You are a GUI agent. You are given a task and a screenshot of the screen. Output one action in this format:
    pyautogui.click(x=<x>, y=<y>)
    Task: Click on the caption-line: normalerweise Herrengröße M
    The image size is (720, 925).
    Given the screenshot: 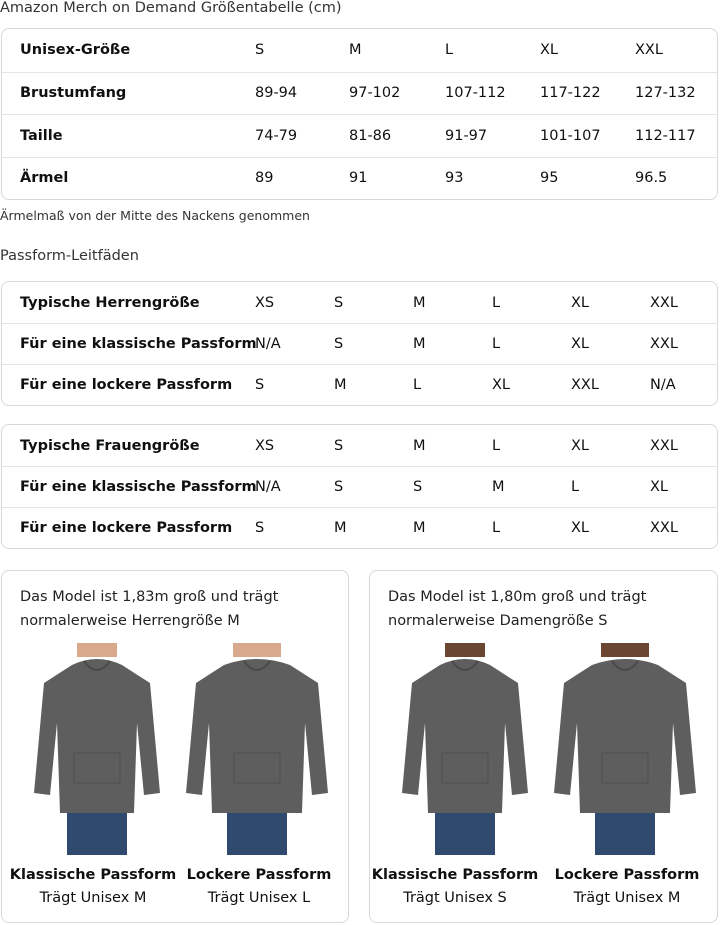 What is the action you would take?
    pyautogui.click(x=130, y=621)
    